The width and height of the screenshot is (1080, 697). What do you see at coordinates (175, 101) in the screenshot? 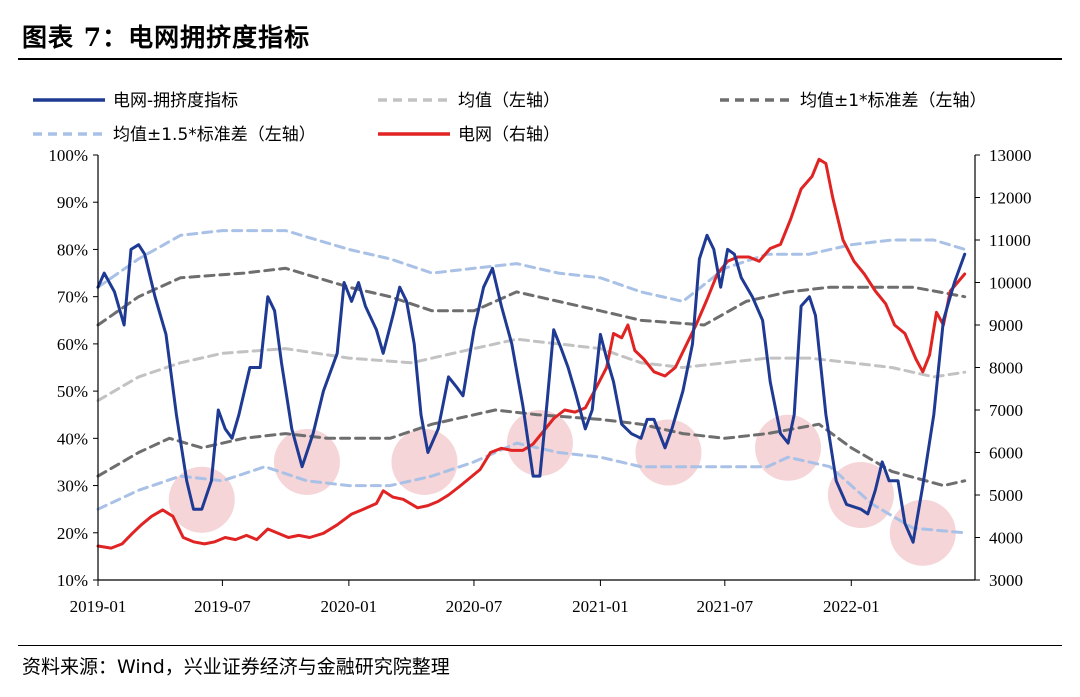
I see `legend-label-0: 电网-拥挤度指标` at bounding box center [175, 101].